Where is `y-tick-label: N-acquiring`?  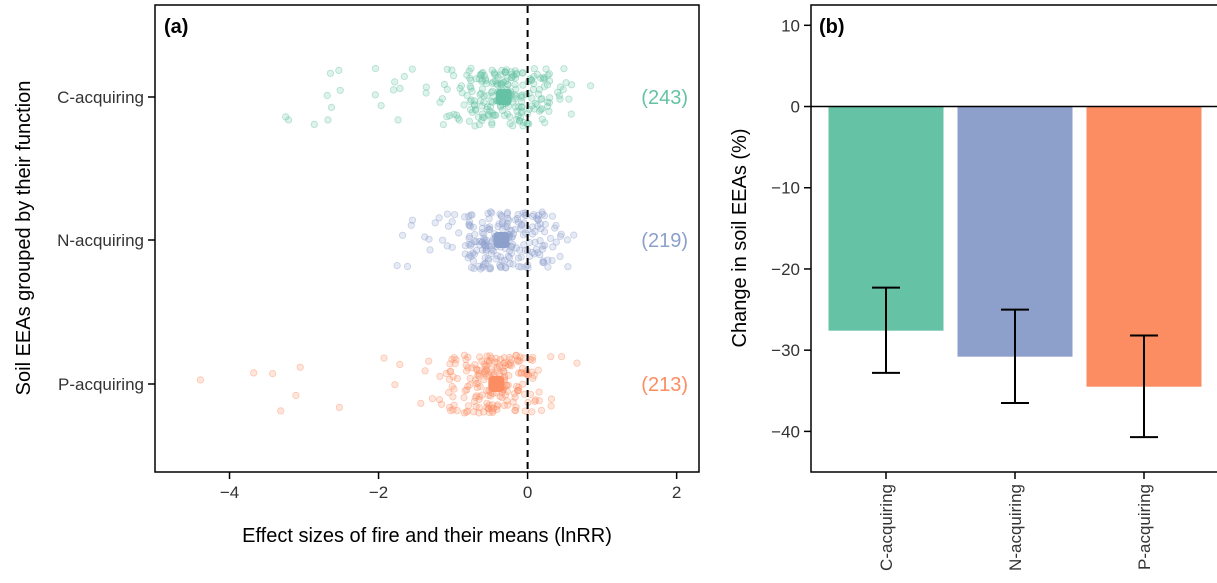 y-tick-label: N-acquiring is located at coordinates (100, 240).